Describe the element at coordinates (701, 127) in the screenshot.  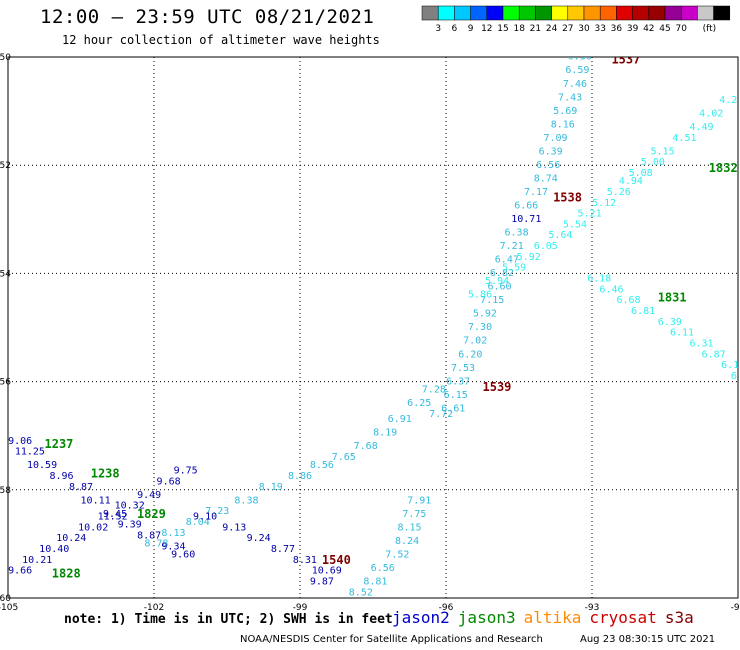
I see `swh-point-label: 4.49` at that location.